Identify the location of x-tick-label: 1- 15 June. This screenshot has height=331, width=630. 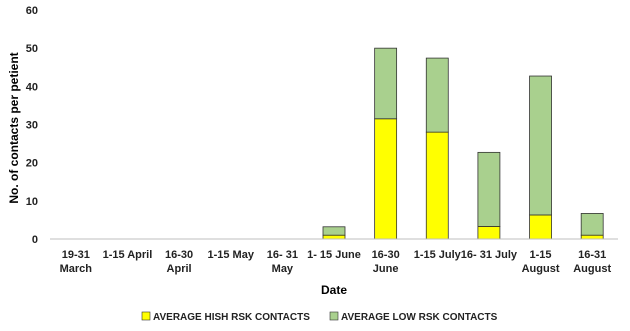
(334, 255).